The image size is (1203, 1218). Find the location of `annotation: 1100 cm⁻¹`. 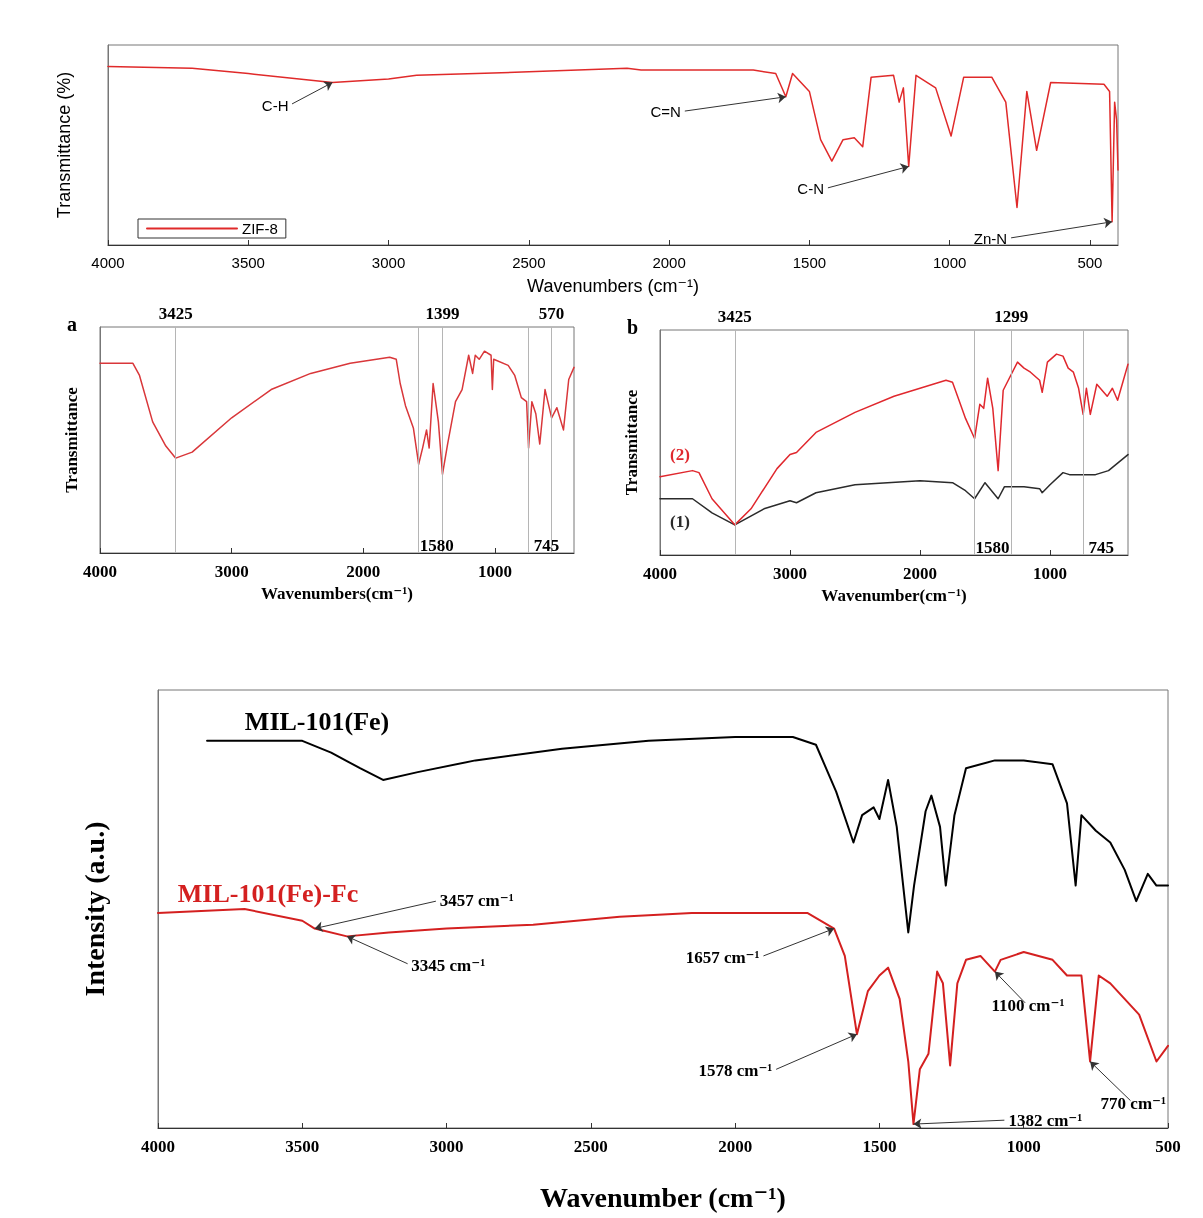

annotation: 1100 cm⁻¹ is located at coordinates (1028, 1006).